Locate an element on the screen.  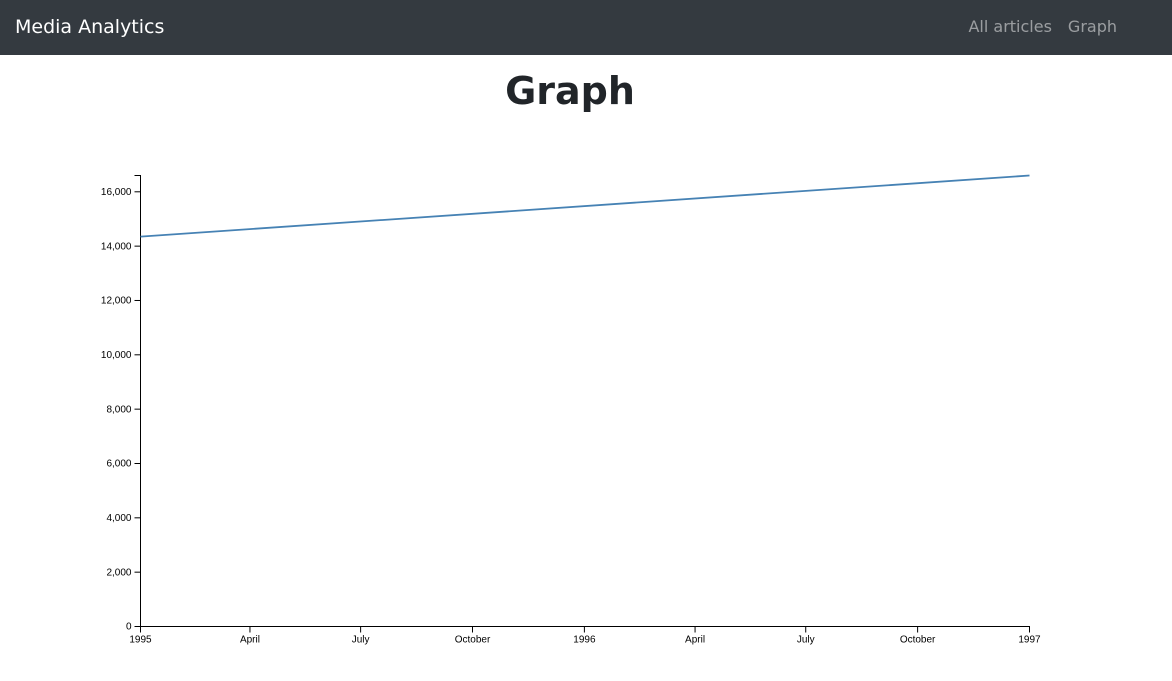
y-tick-label: 12,000 is located at coordinates (116, 301).